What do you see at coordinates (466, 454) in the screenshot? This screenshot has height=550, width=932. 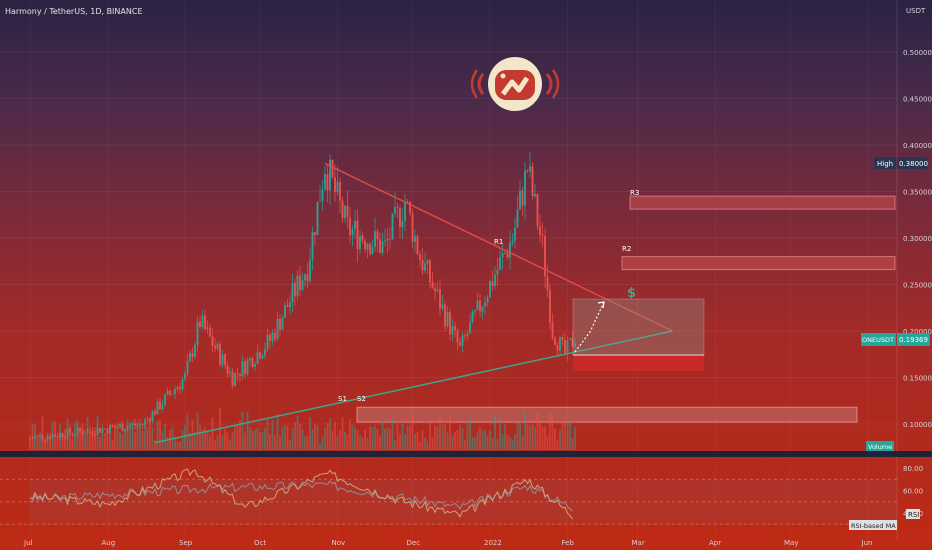 I see `pane-separator` at bounding box center [466, 454].